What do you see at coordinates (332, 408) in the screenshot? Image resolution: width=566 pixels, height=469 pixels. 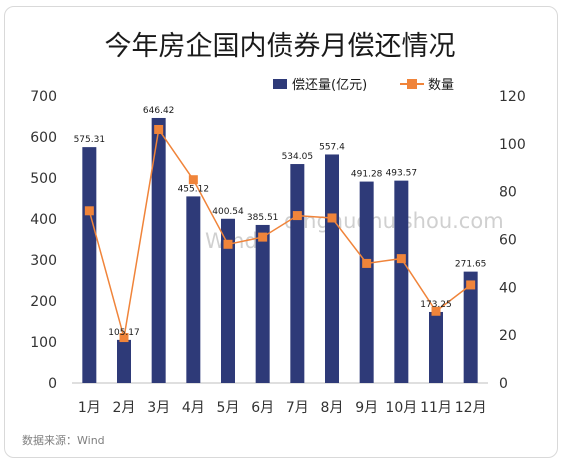 I see `x-tick-label: 8月` at bounding box center [332, 408].